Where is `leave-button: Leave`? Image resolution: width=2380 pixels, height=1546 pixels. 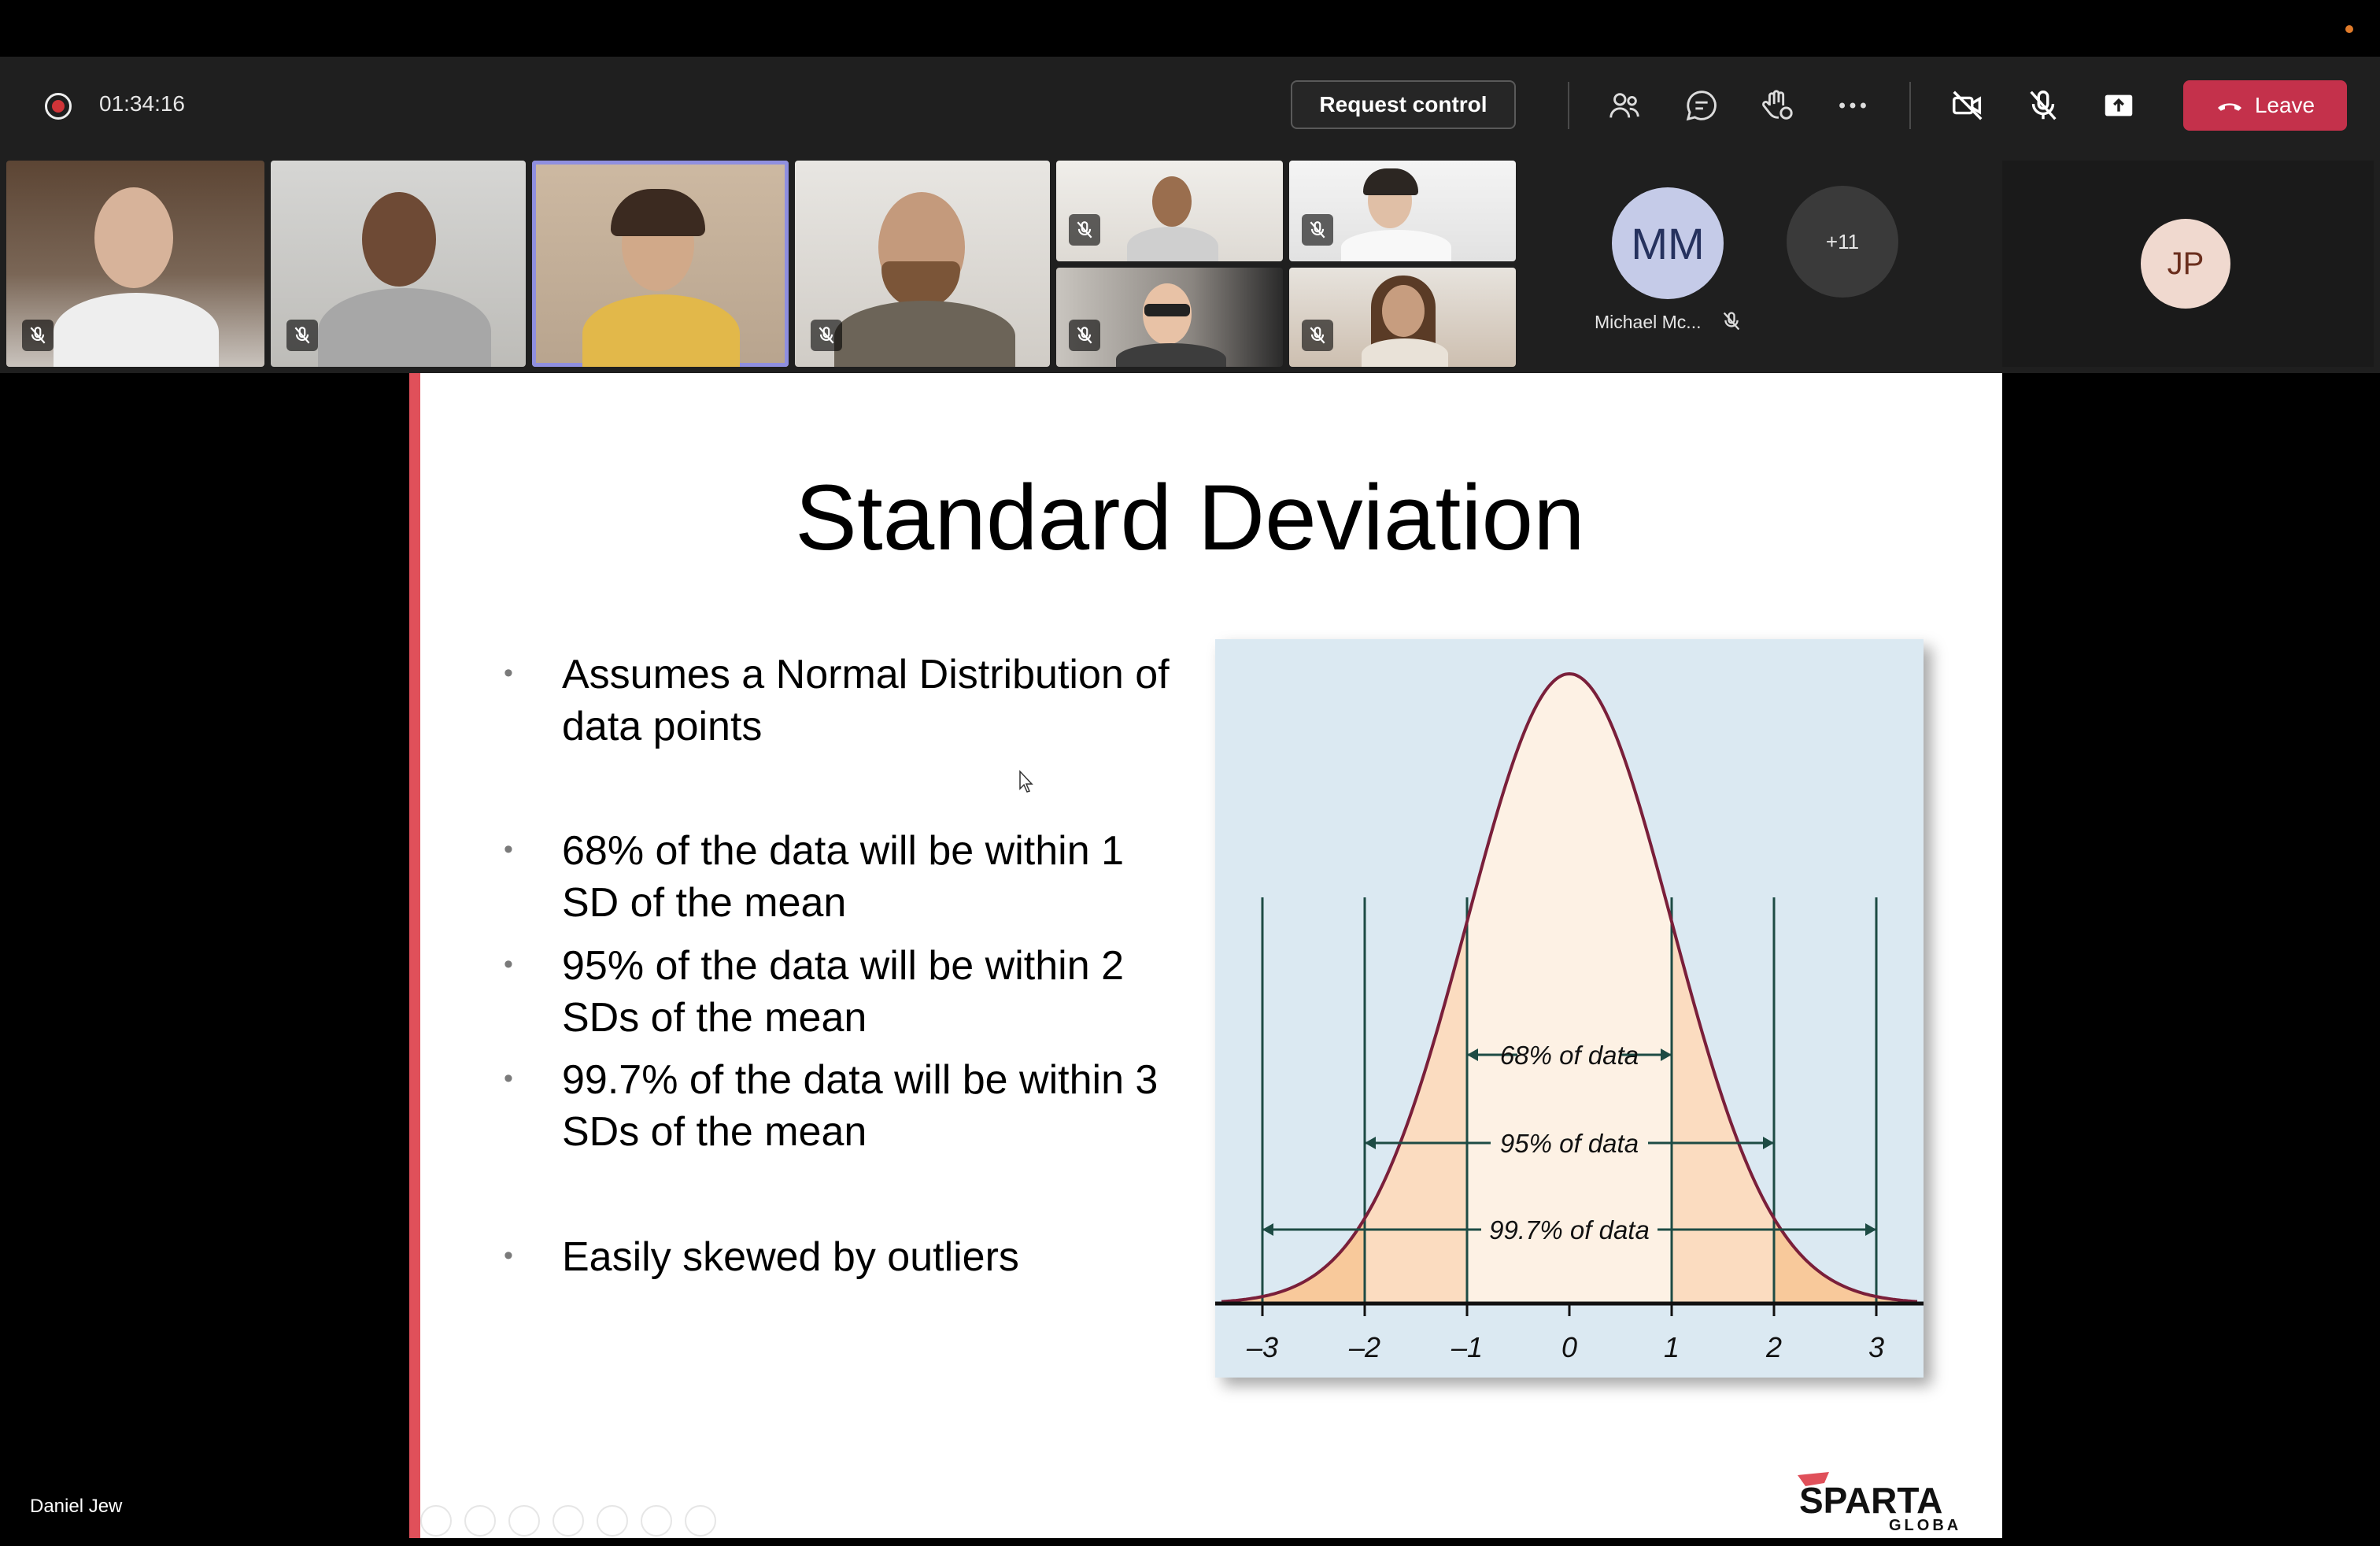
leave-button: Leave is located at coordinates (2265, 105).